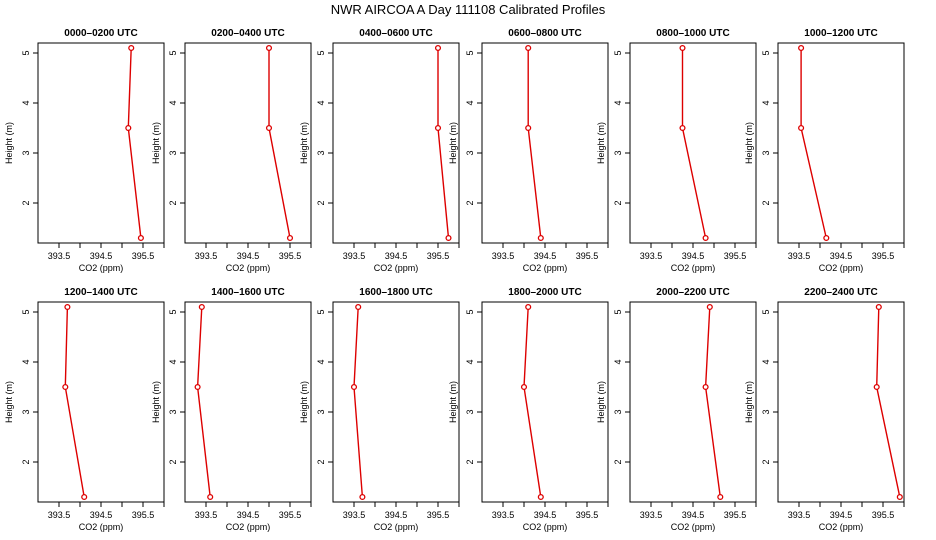 Image resolution: width=936 pixels, height=540 pixels. Describe the element at coordinates (840, 33) in the screenshot. I see `panel-title: 1000–1200 UTC` at that location.